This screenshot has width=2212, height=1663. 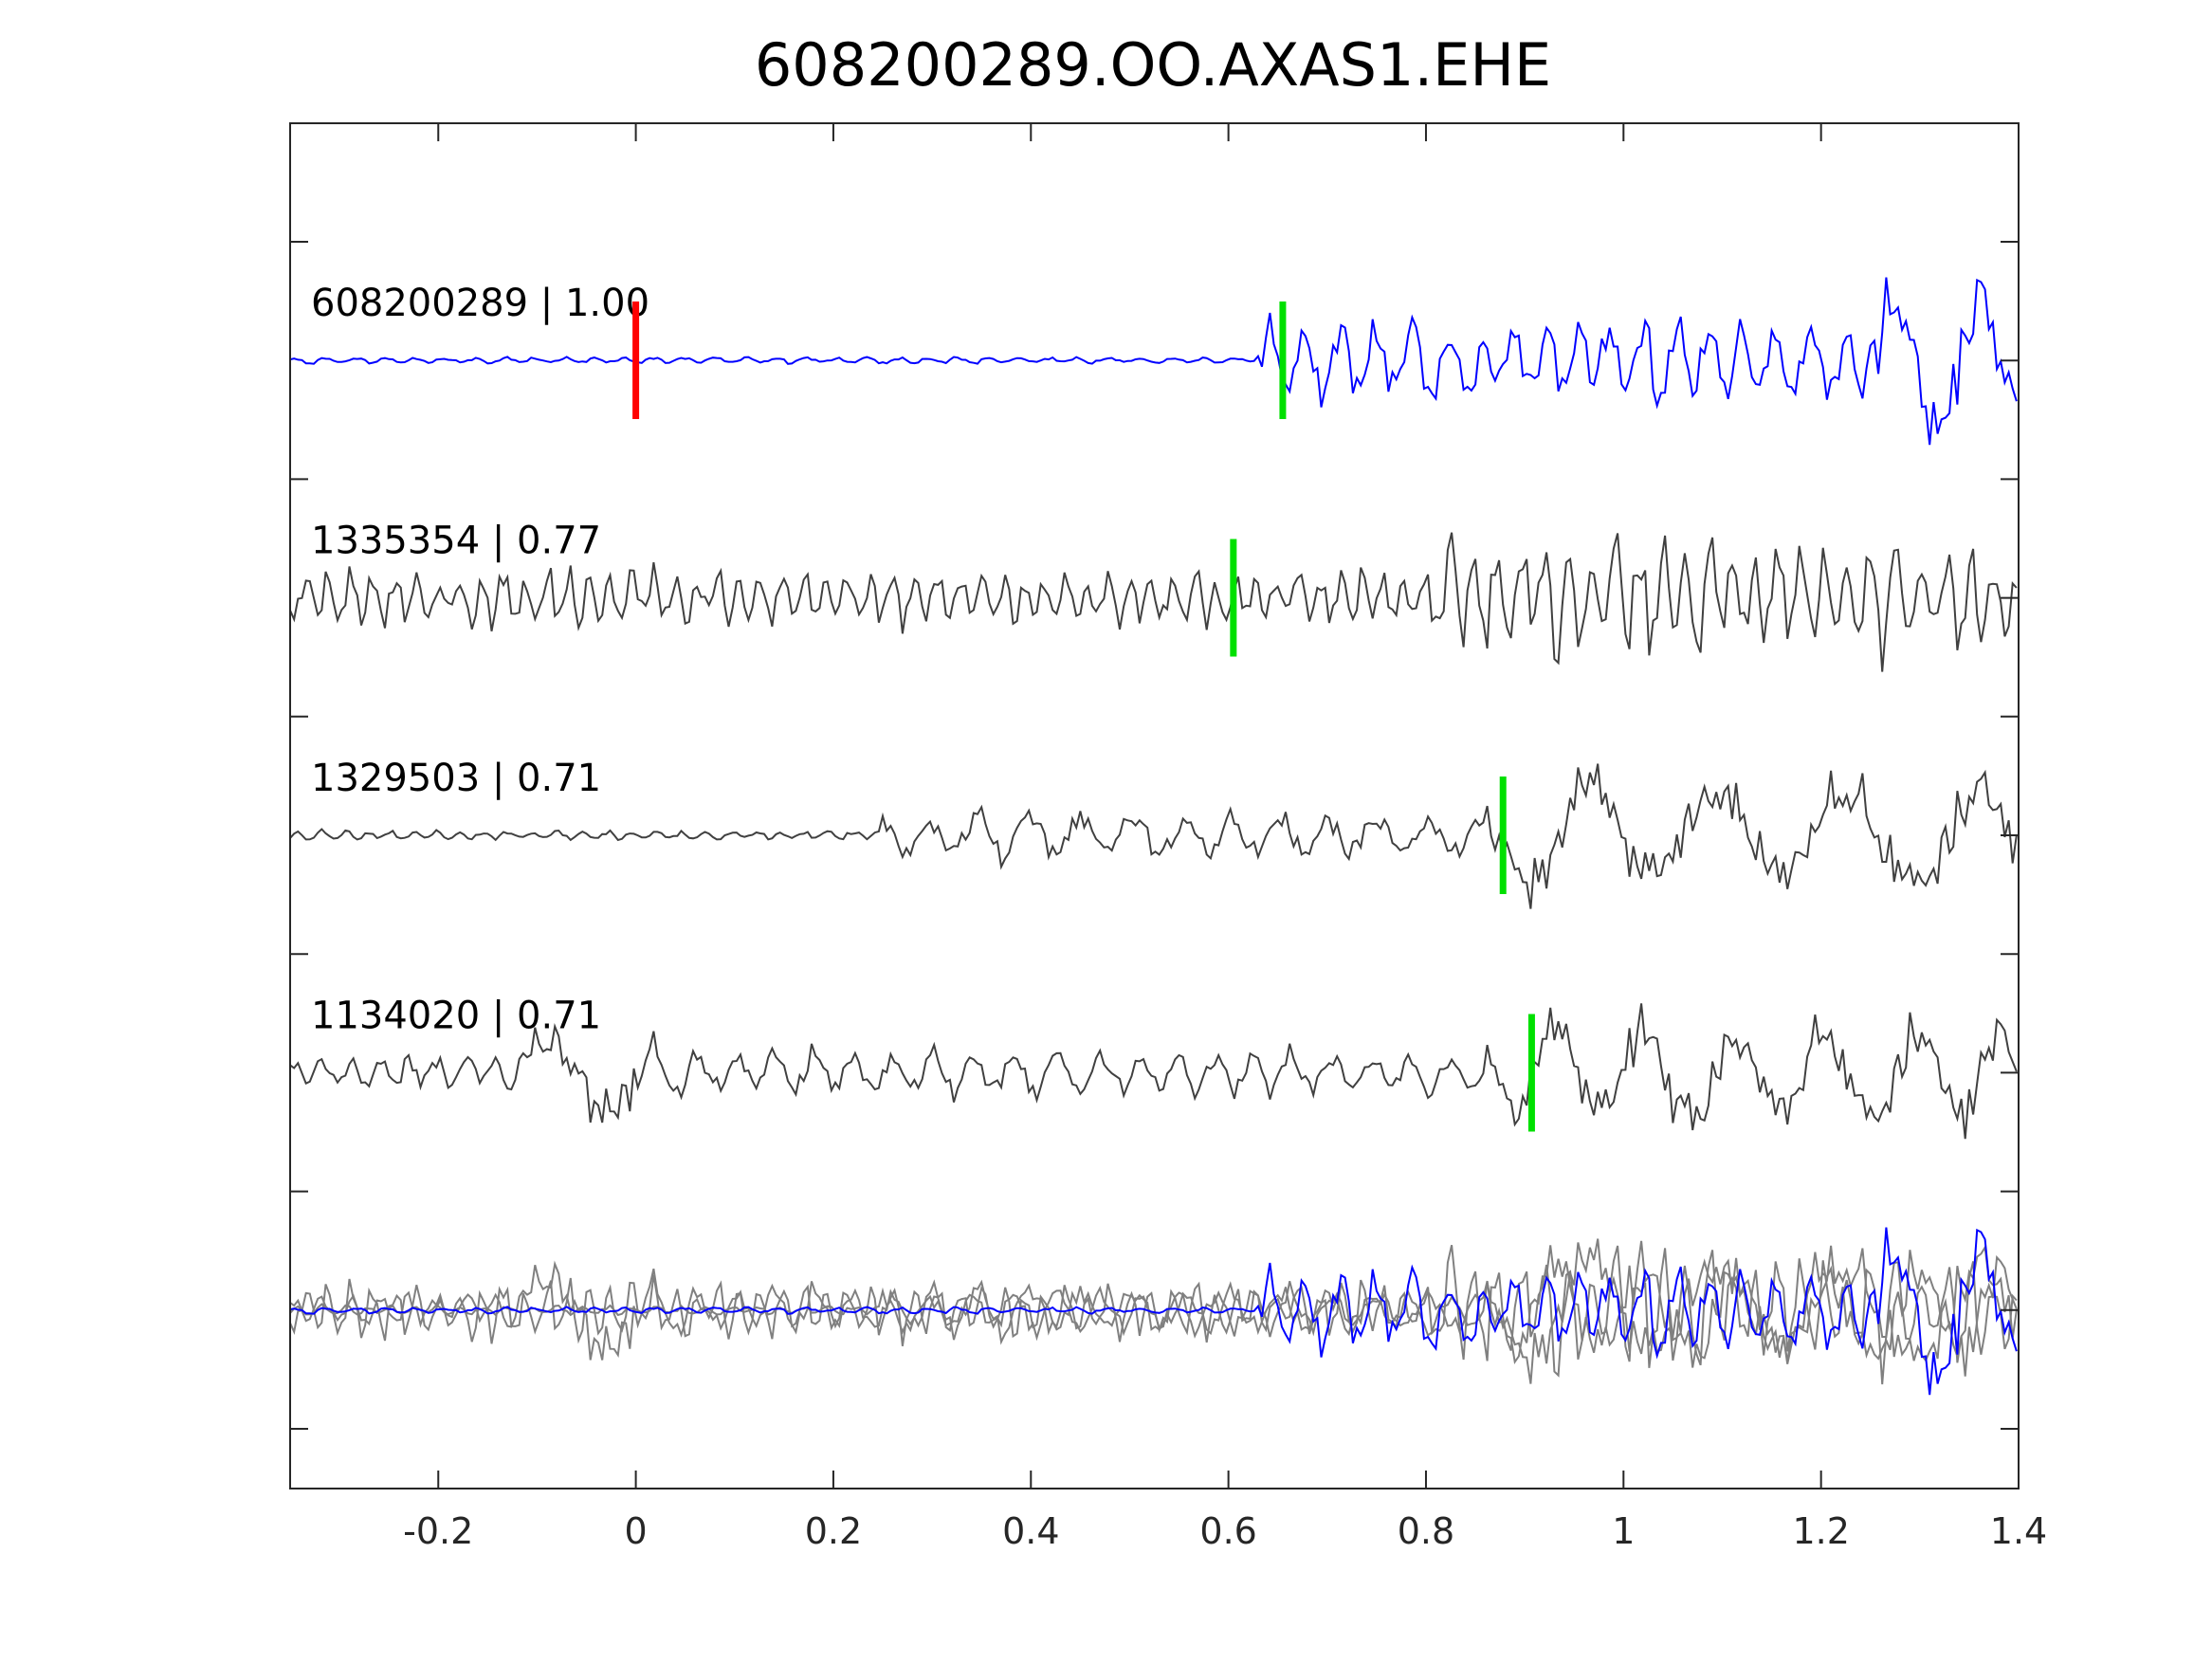 What do you see at coordinates (438, 1531) in the screenshot?
I see `x-tick-label: -0.2` at bounding box center [438, 1531].